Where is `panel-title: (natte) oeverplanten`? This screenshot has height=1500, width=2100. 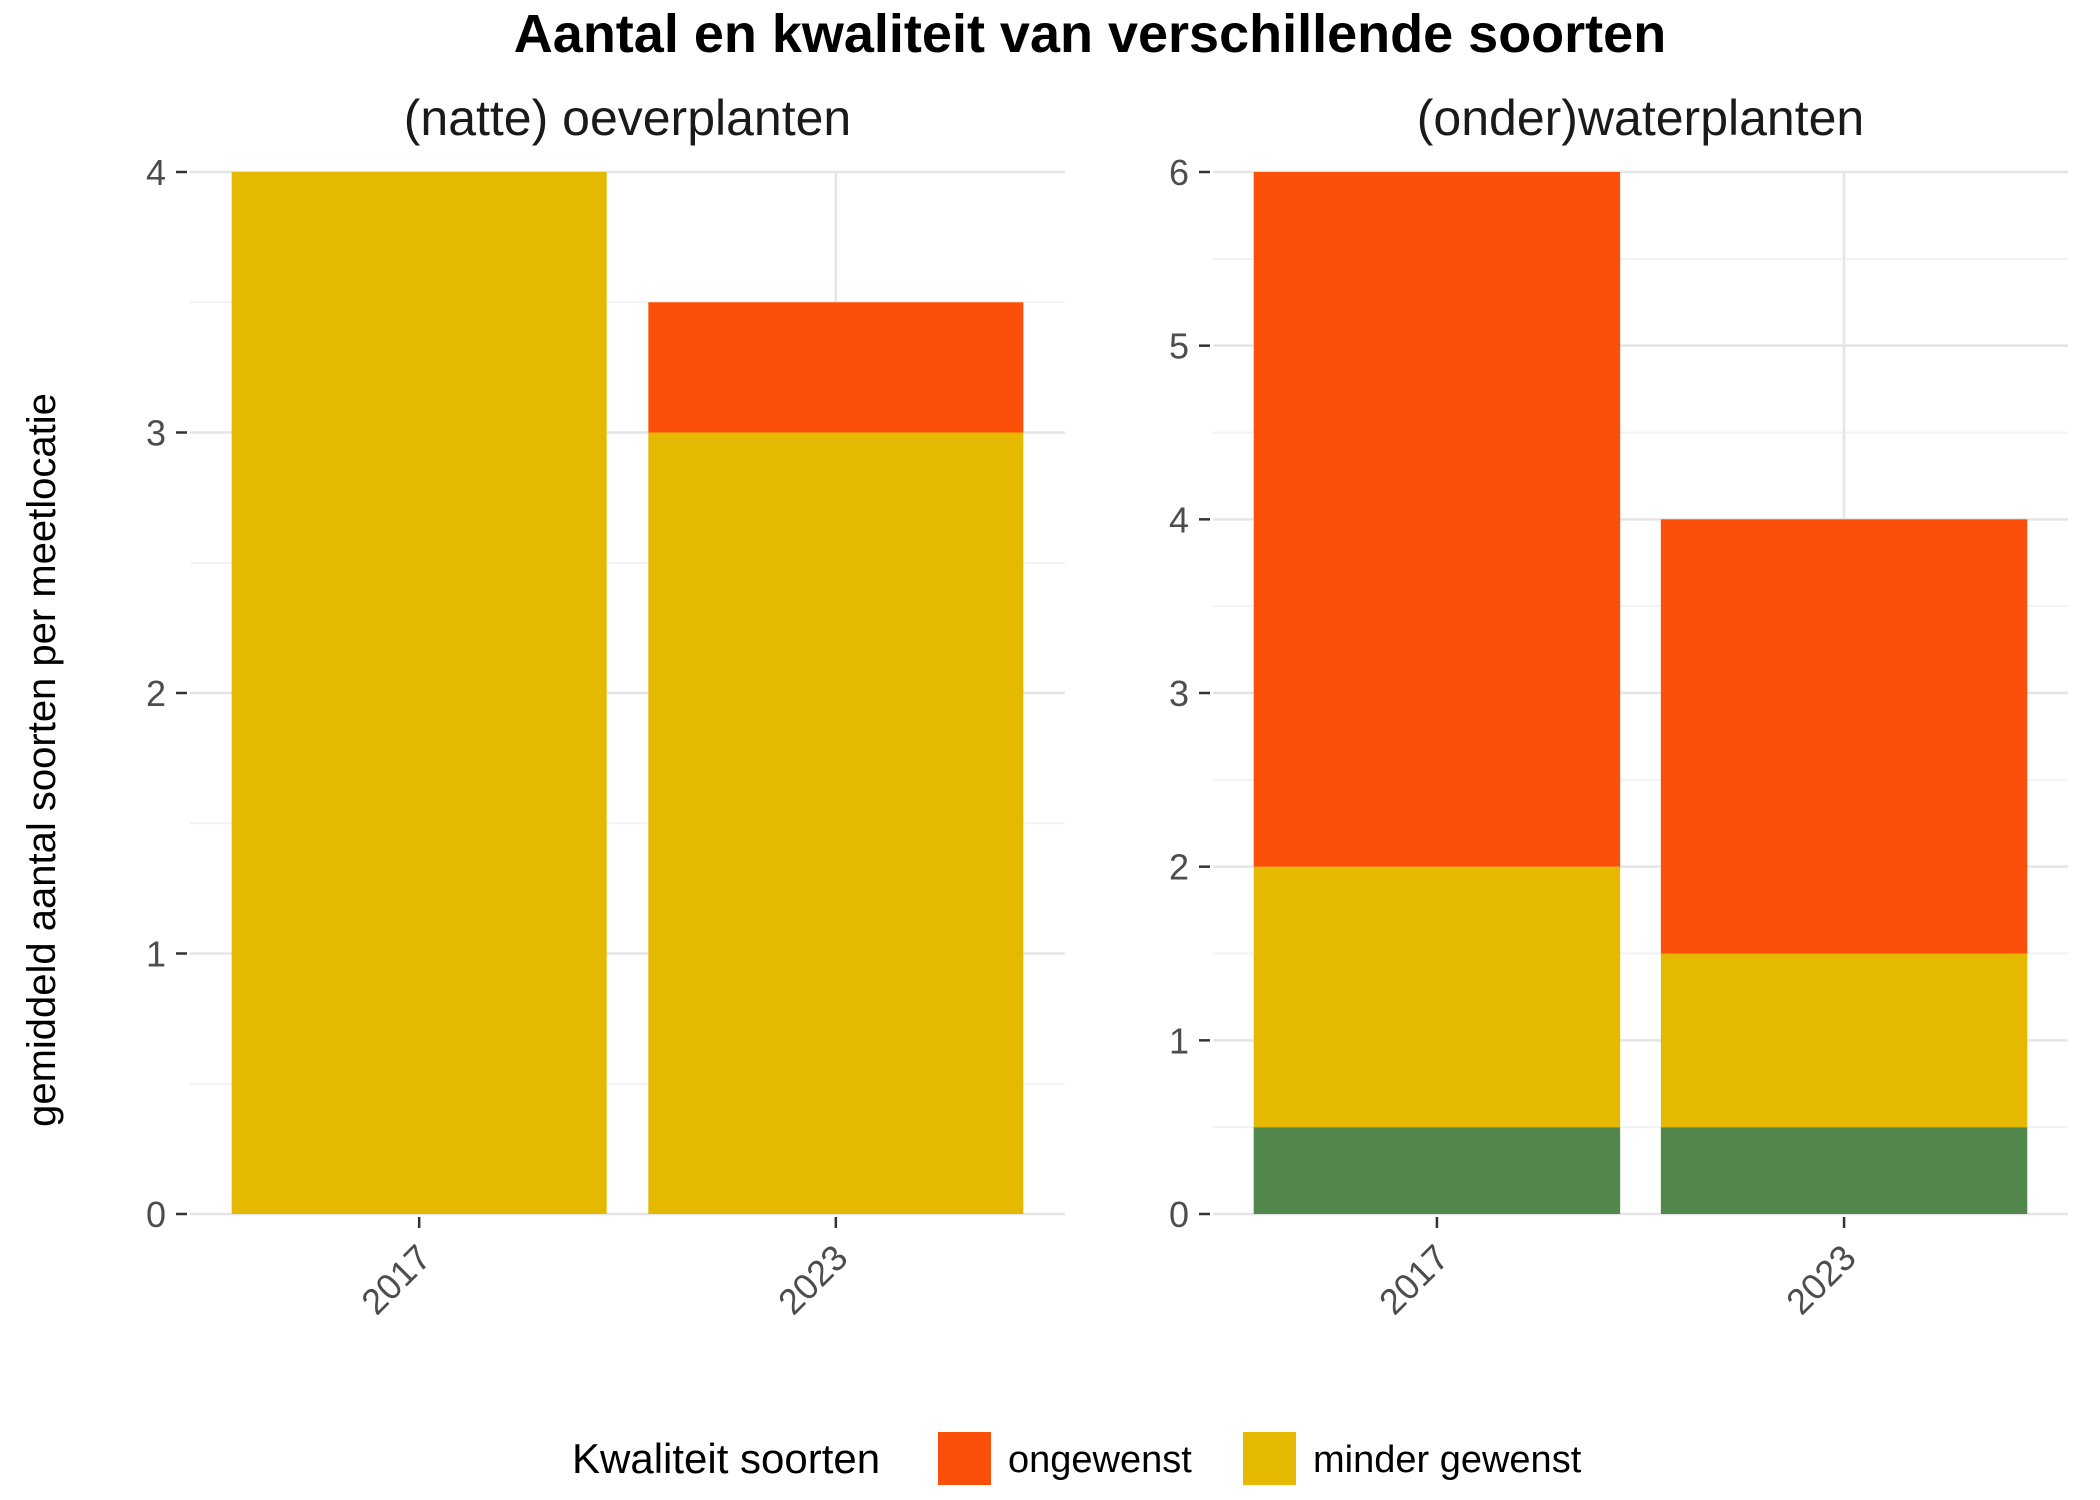
panel-title: (natte) oeverplanten is located at coordinates (628, 118).